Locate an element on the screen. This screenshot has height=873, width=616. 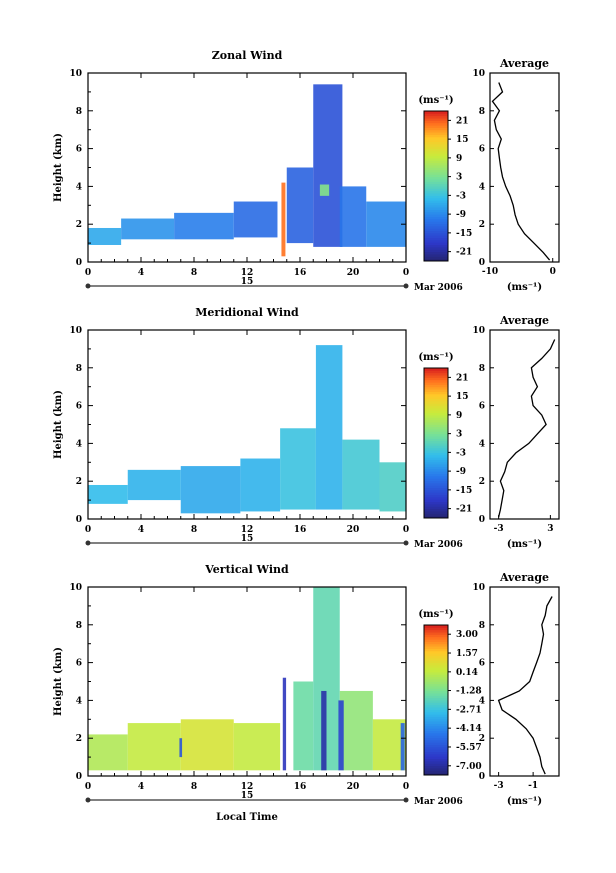
y-tick-label: 10 is located at coordinates (75, 588).